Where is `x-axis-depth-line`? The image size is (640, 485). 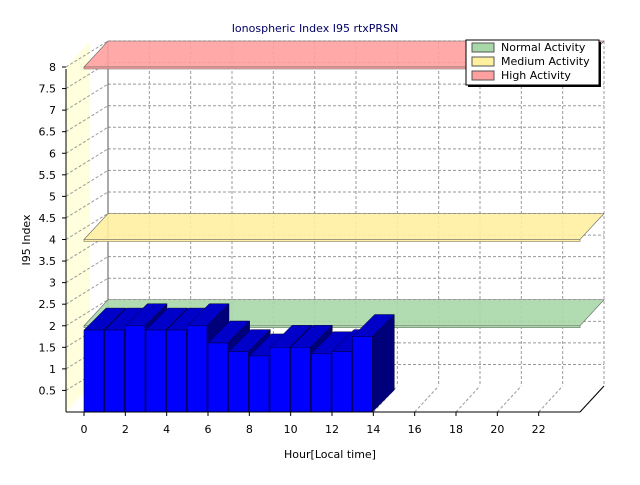
x-axis-depth-line is located at coordinates (592, 399).